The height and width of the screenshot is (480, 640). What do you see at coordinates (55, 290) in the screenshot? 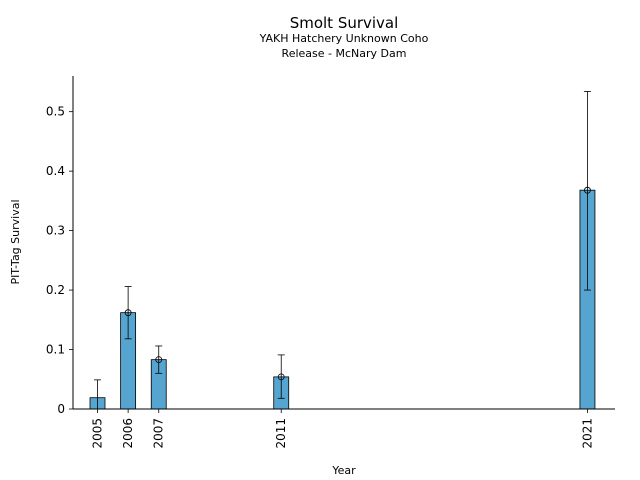
I see `y-tick-label: 0.2` at bounding box center [55, 290].